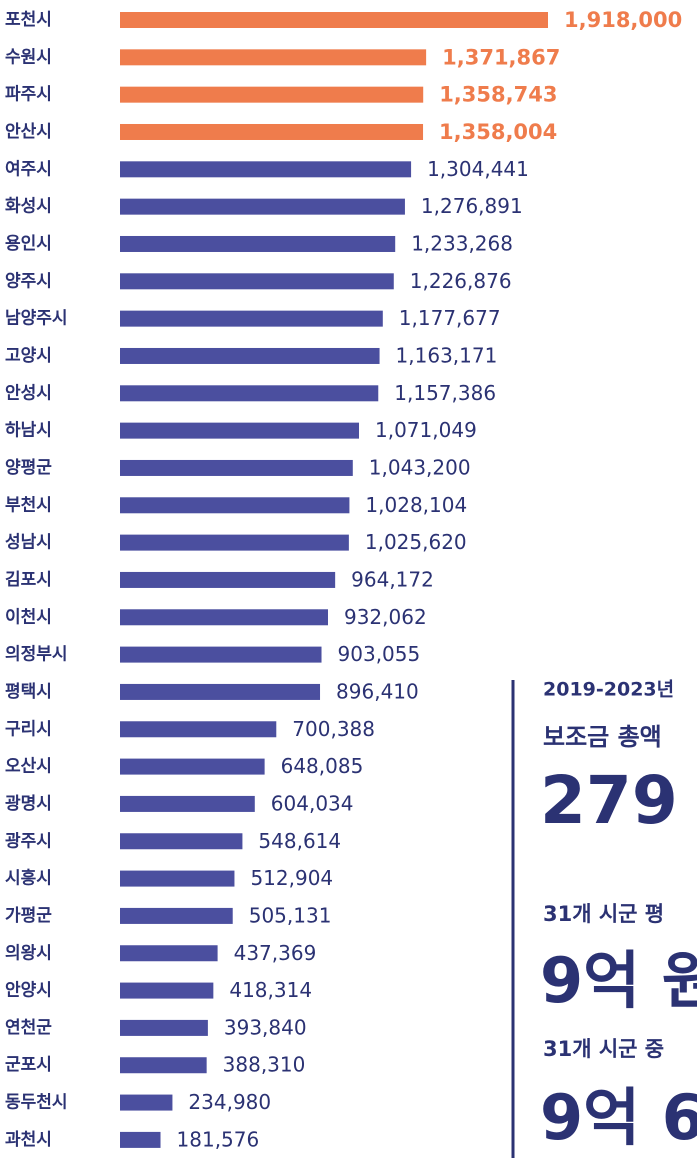 Image resolution: width=697 pixels, height=1158 pixels. What do you see at coordinates (28, 767) in the screenshot?
I see `category-label: 오산시` at bounding box center [28, 767].